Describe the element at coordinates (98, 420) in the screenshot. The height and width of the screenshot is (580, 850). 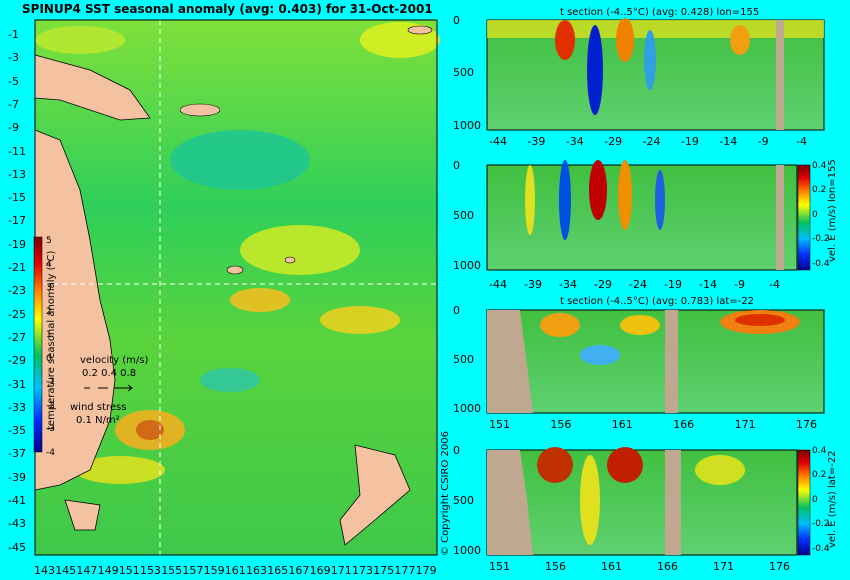
I see `wind-legend-scale: 0.1 N/m²` at that location.